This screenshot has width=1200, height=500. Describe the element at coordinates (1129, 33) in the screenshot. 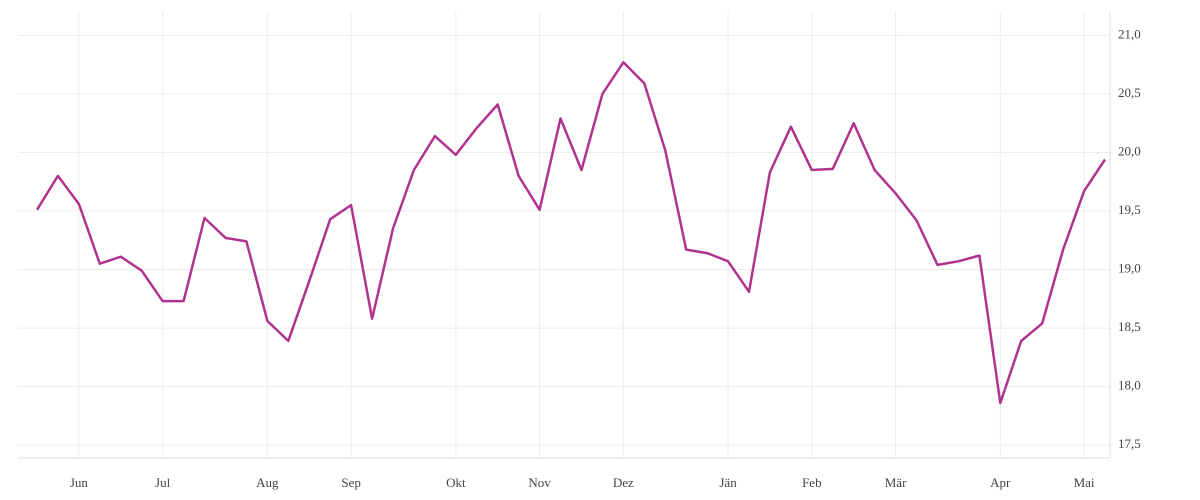

I see `y-tick-label: 21,0` at that location.